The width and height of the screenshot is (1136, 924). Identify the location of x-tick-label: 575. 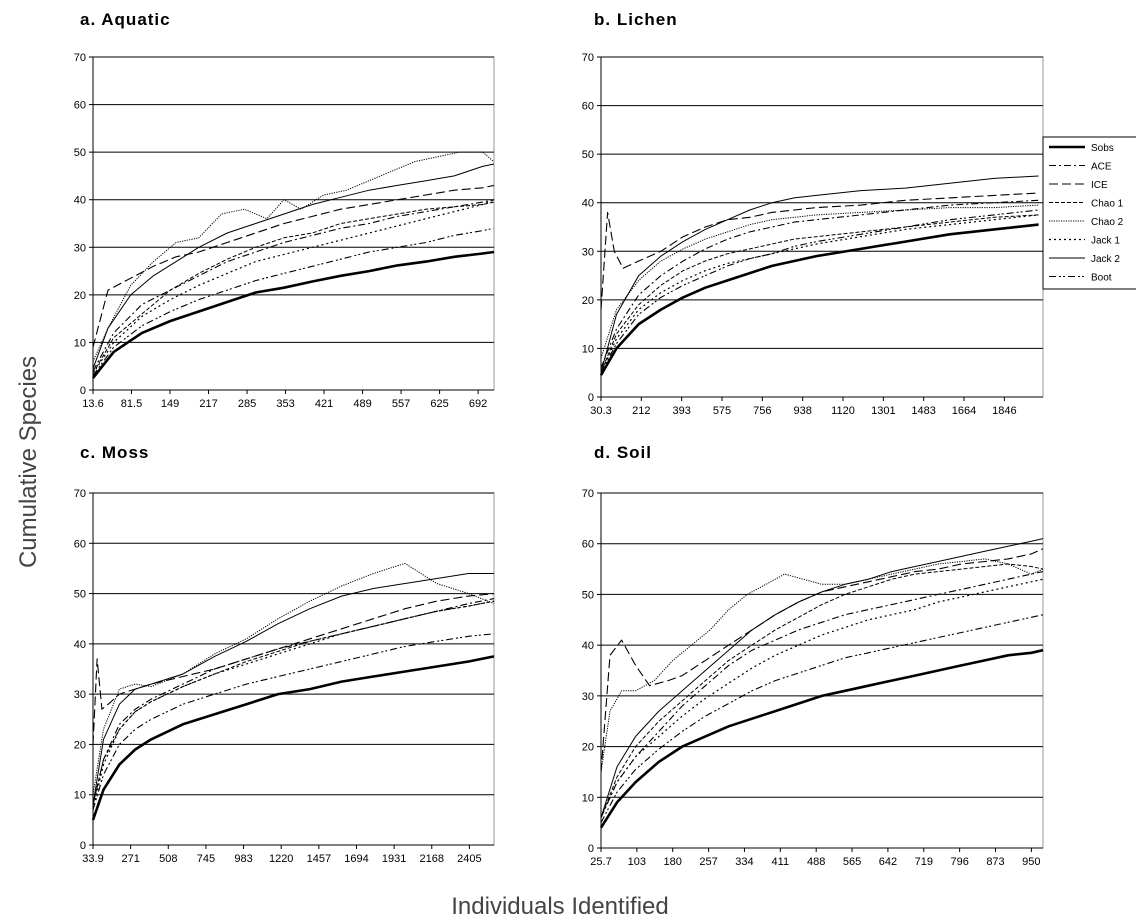
(722, 411).